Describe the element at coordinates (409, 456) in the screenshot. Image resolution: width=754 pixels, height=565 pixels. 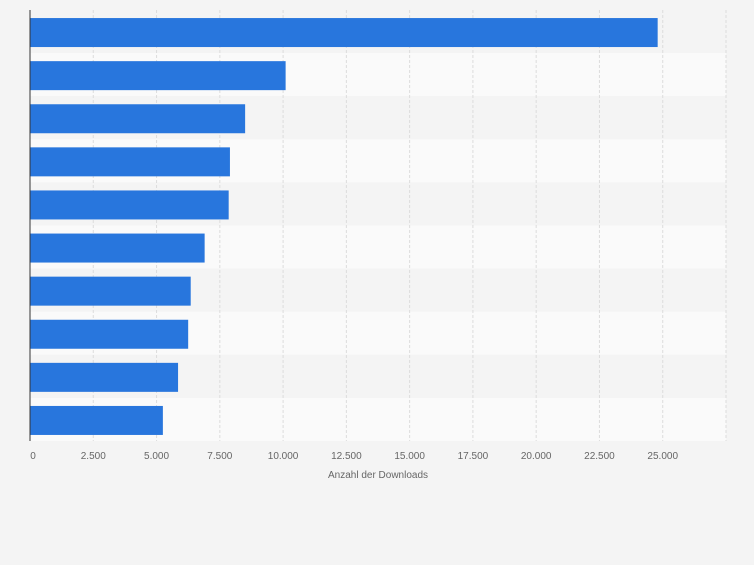
I see `x-tick-label: 15.000` at that location.